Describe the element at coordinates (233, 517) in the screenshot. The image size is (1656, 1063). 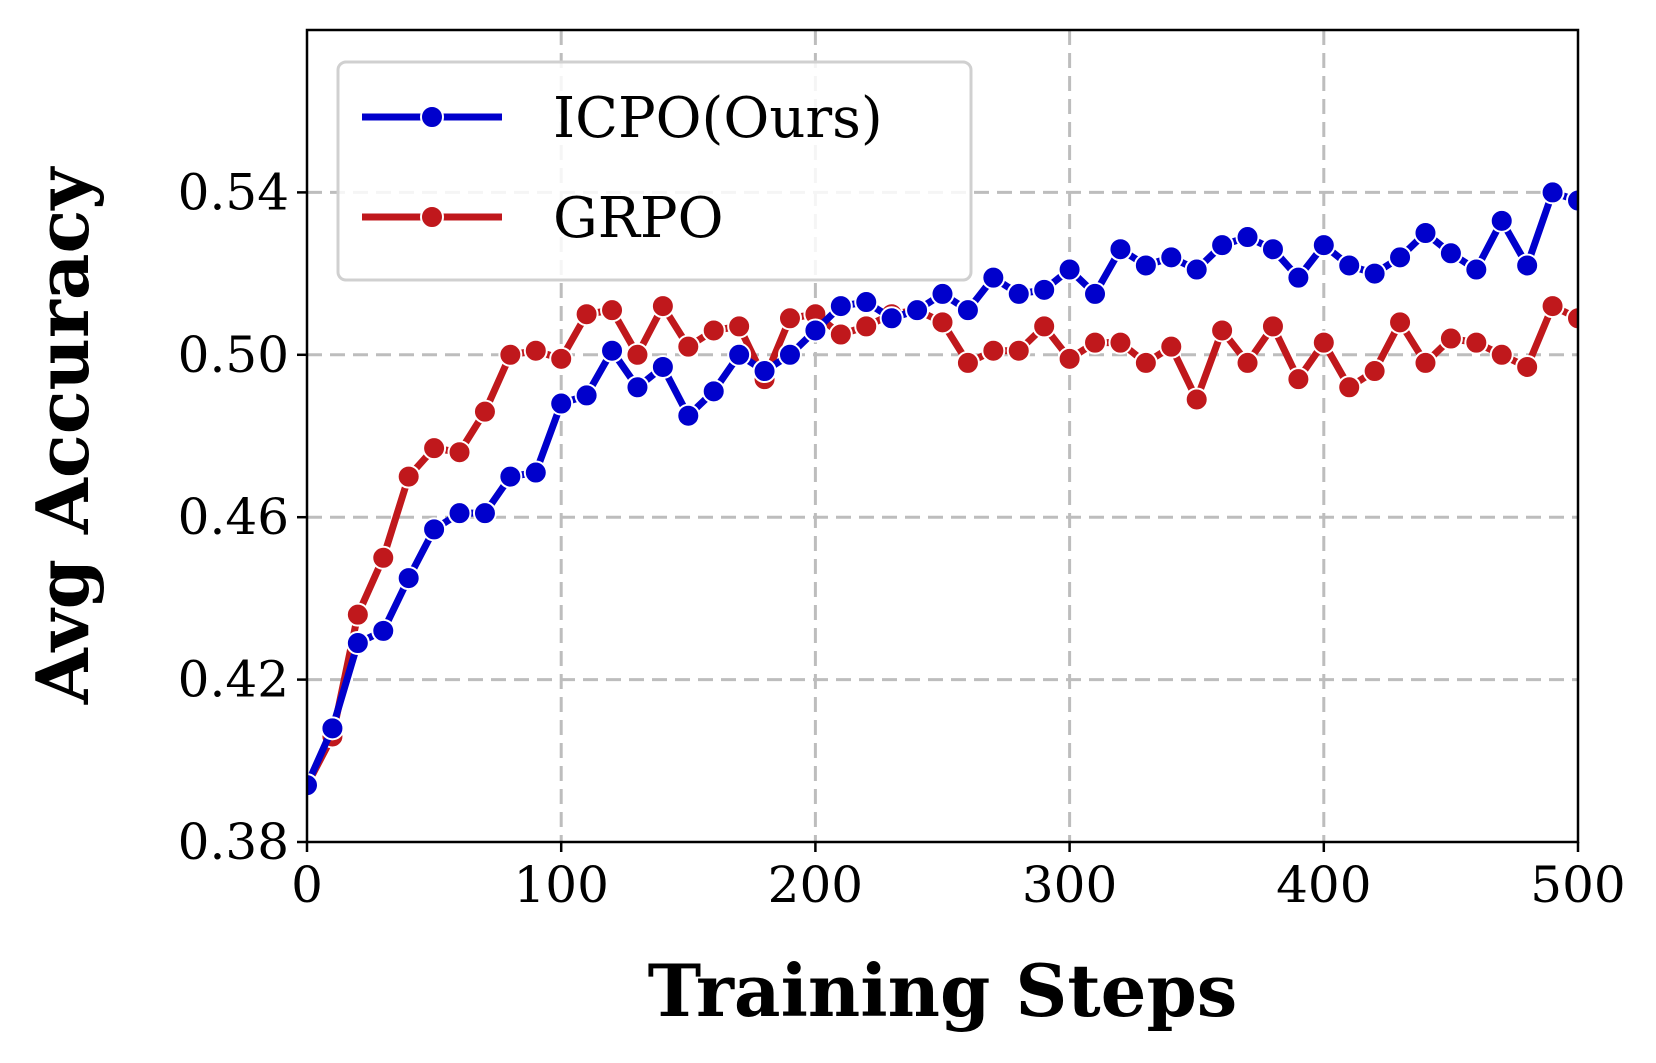
I see `y-tick-label: 0.46` at that location.